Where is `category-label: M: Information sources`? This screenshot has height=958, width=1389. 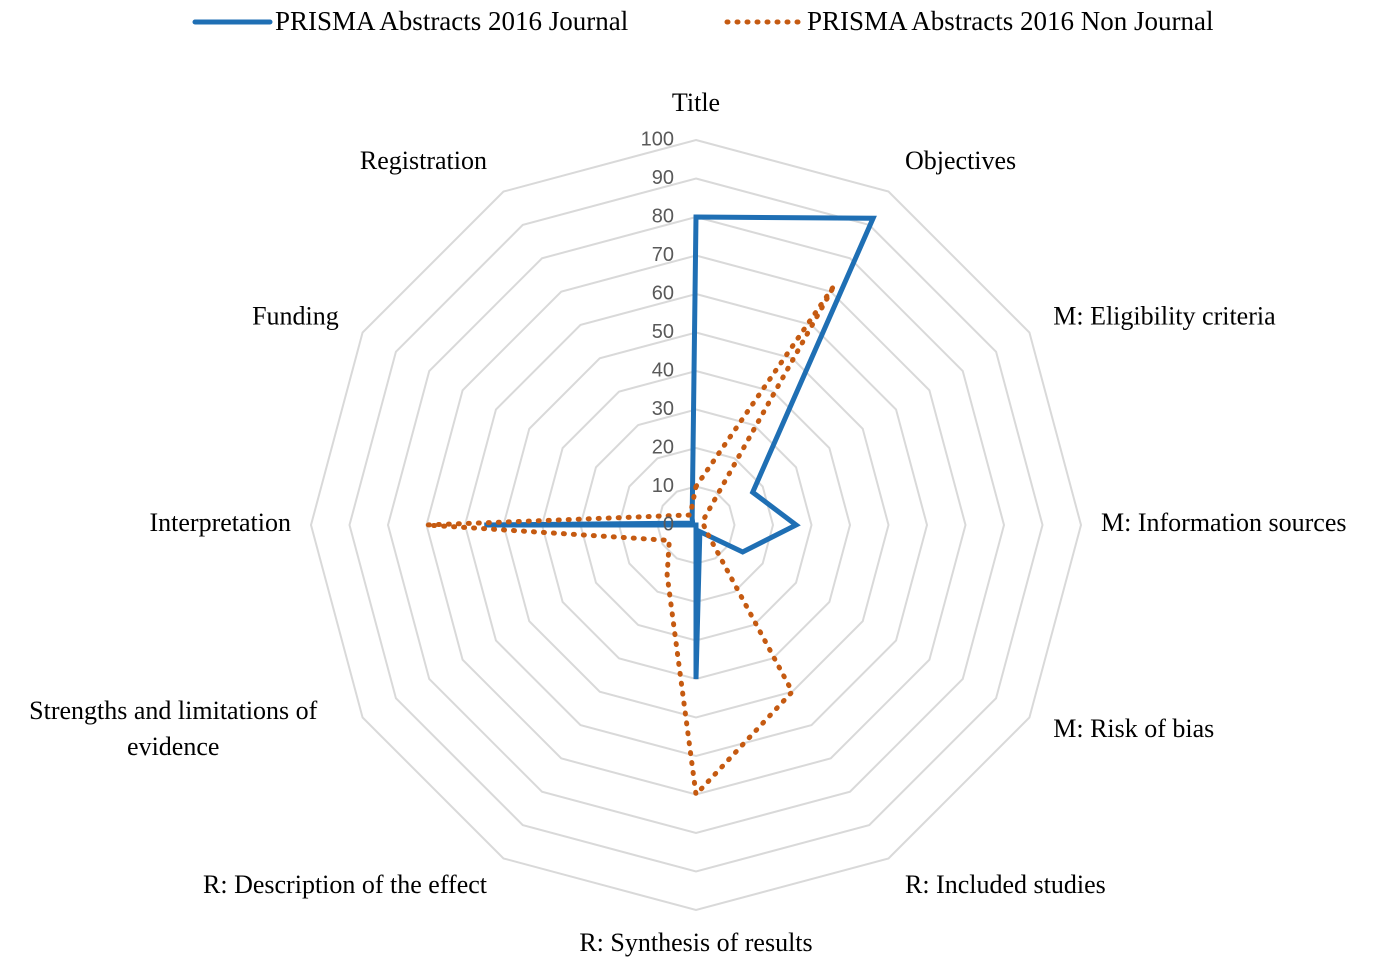
category-label: M: Information sources is located at coordinates (1224, 522).